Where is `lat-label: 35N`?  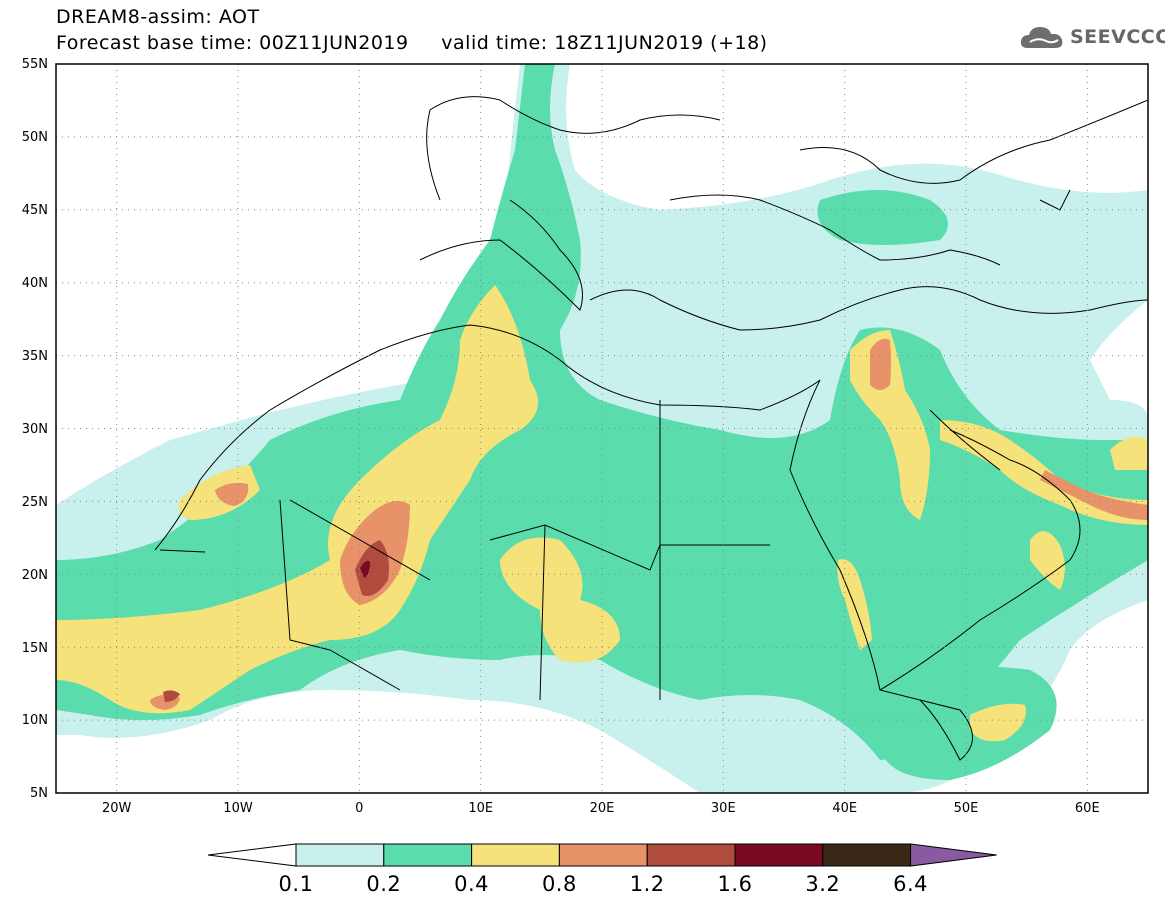 lat-label: 35N is located at coordinates (35, 356).